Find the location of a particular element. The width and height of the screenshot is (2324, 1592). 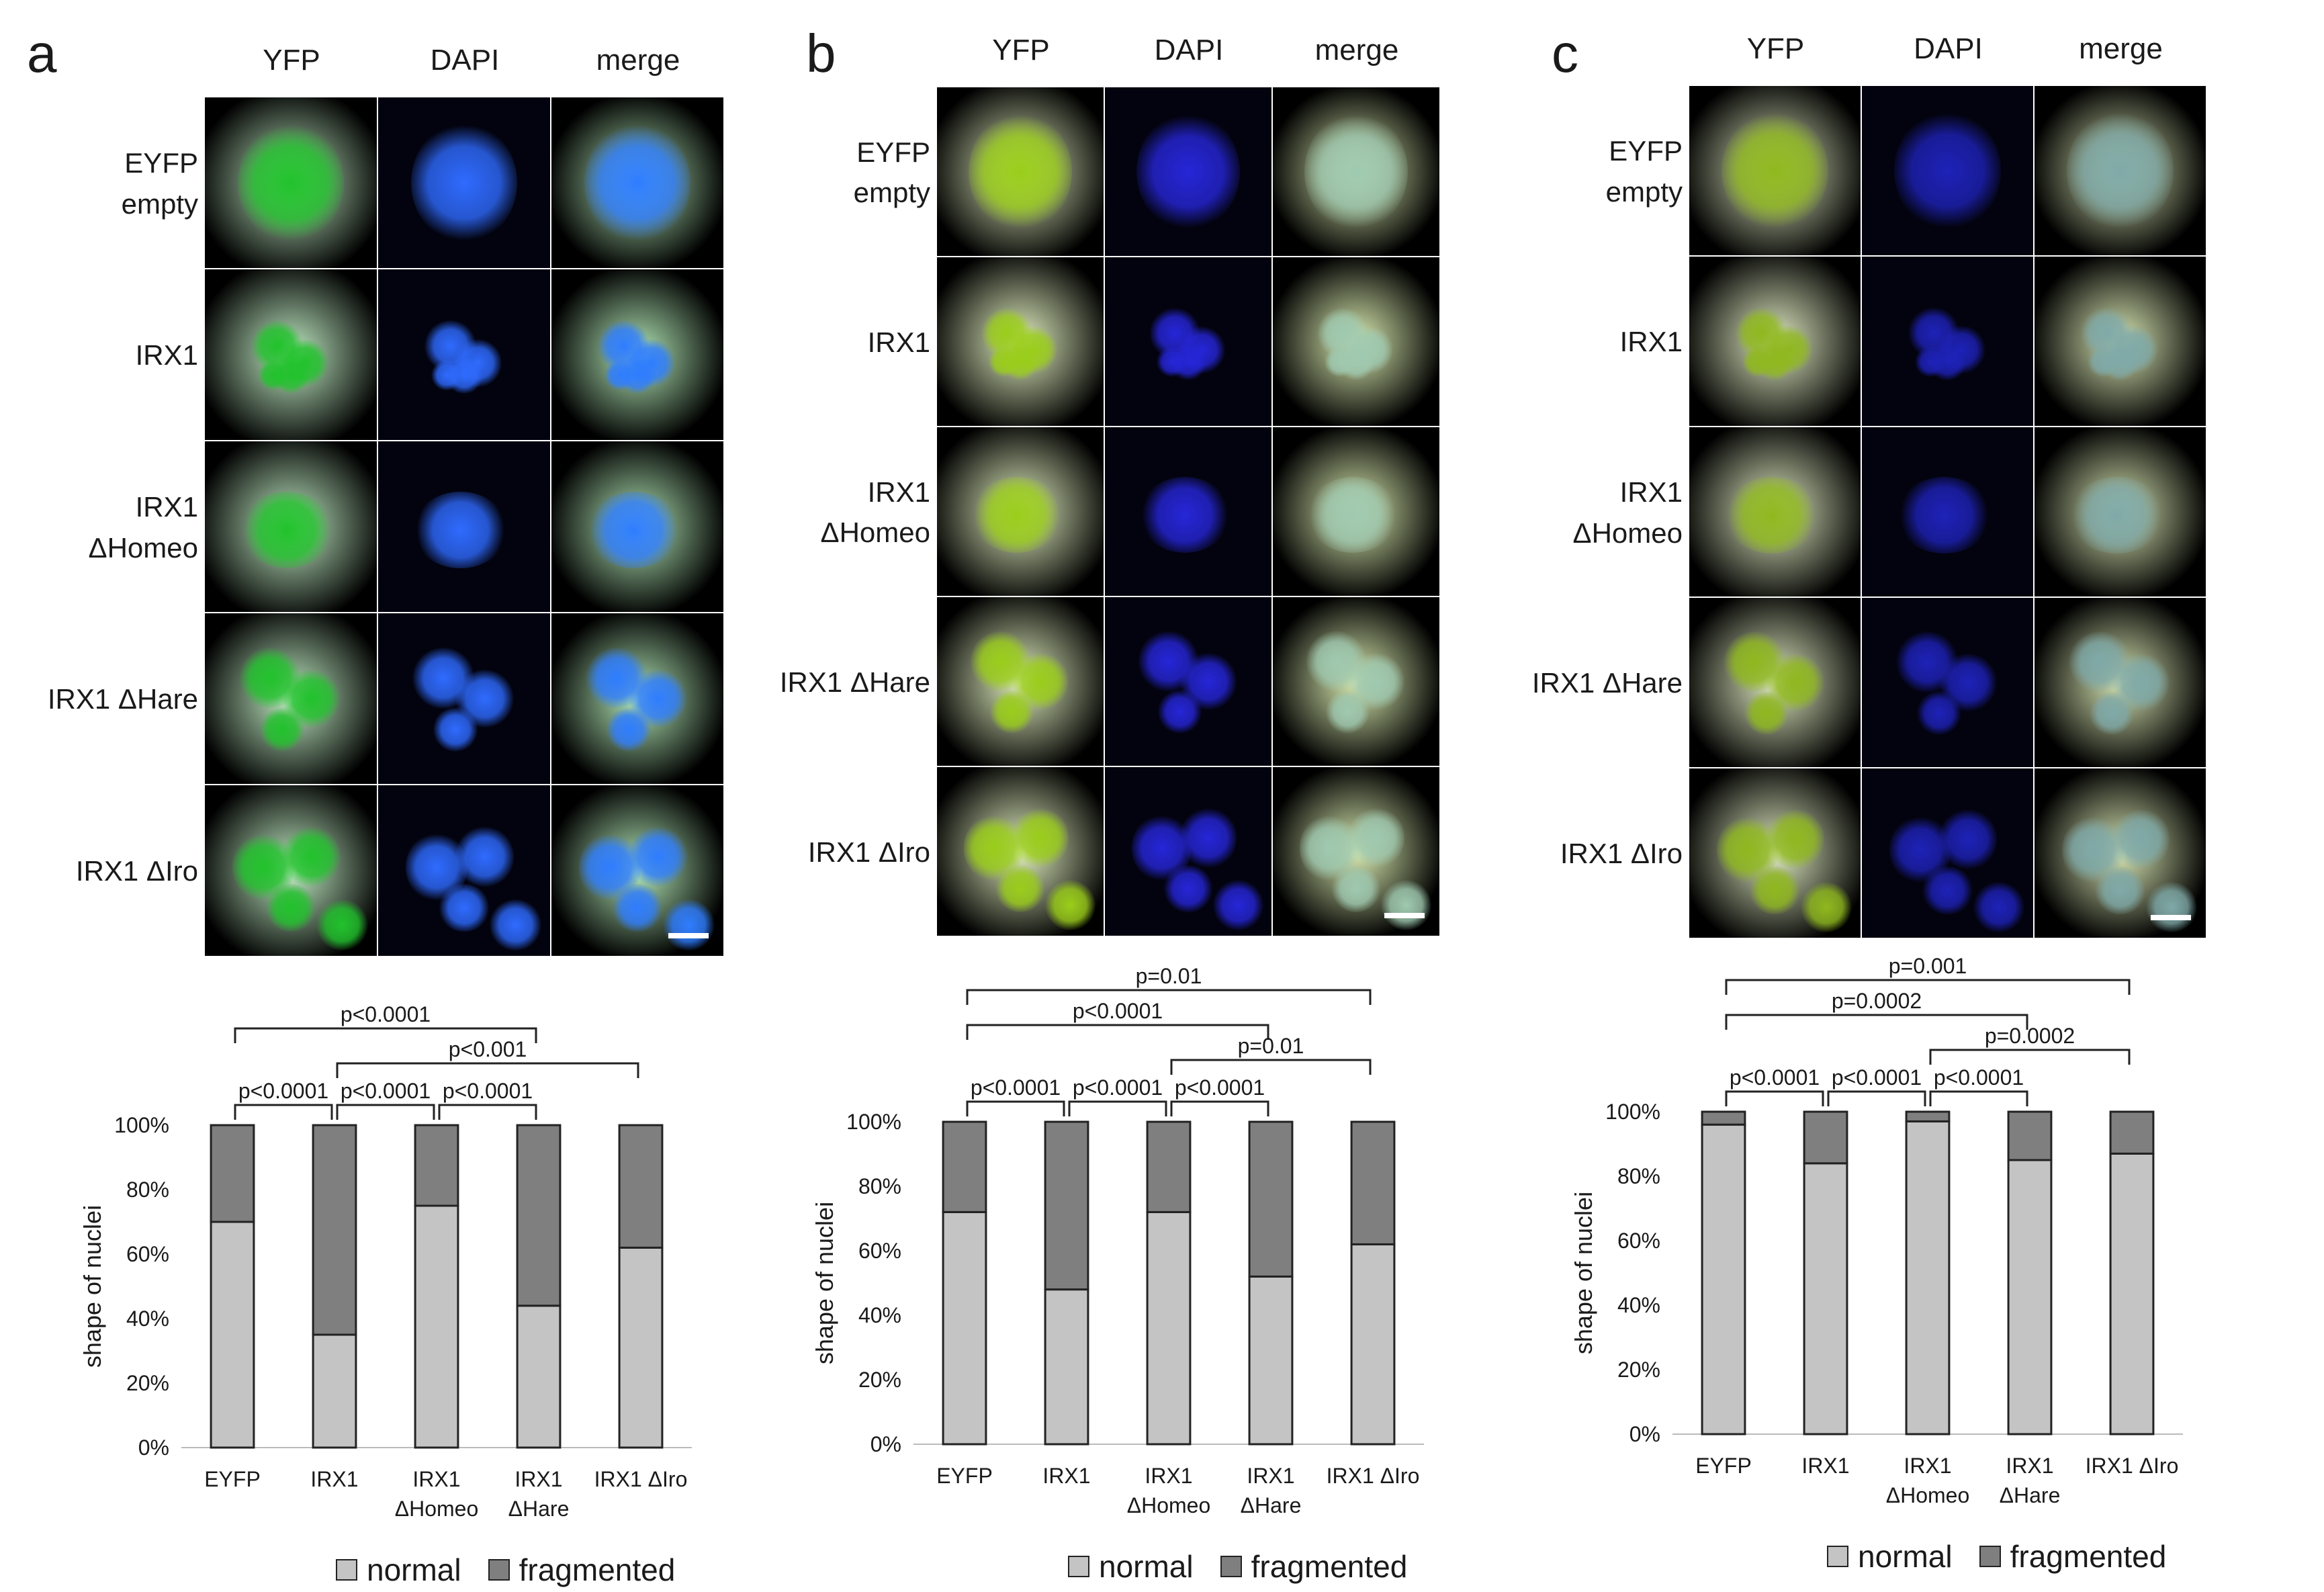

chart-legend: normal fragmented is located at coordinates (1246, 1566).